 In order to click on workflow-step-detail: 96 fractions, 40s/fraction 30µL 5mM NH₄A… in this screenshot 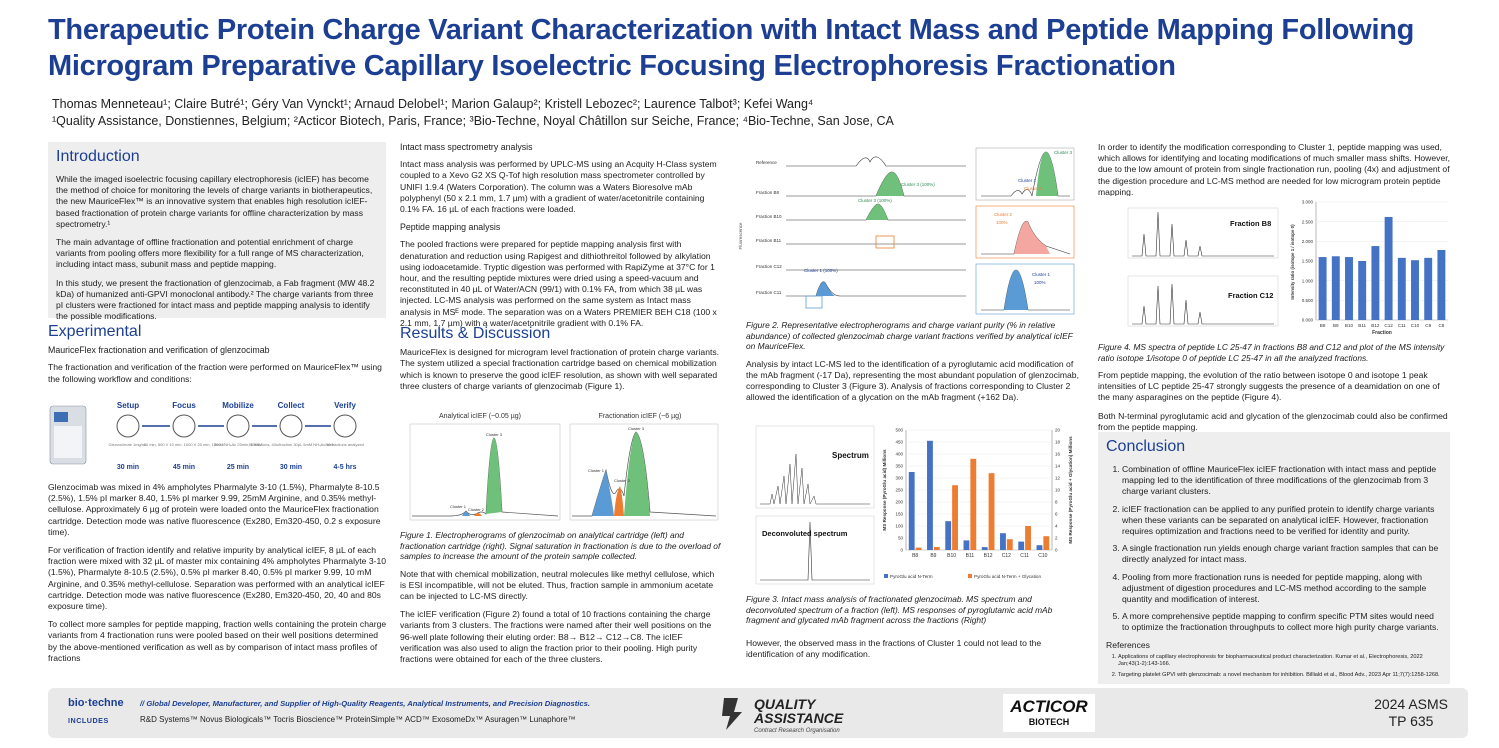, I will do `click(291, 444)`.